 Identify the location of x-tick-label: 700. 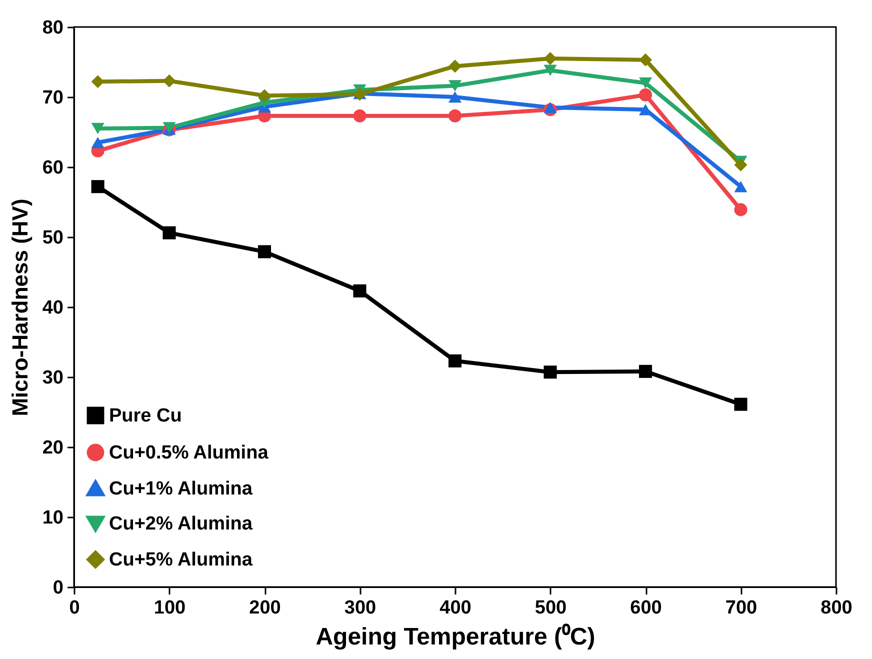
(741, 608).